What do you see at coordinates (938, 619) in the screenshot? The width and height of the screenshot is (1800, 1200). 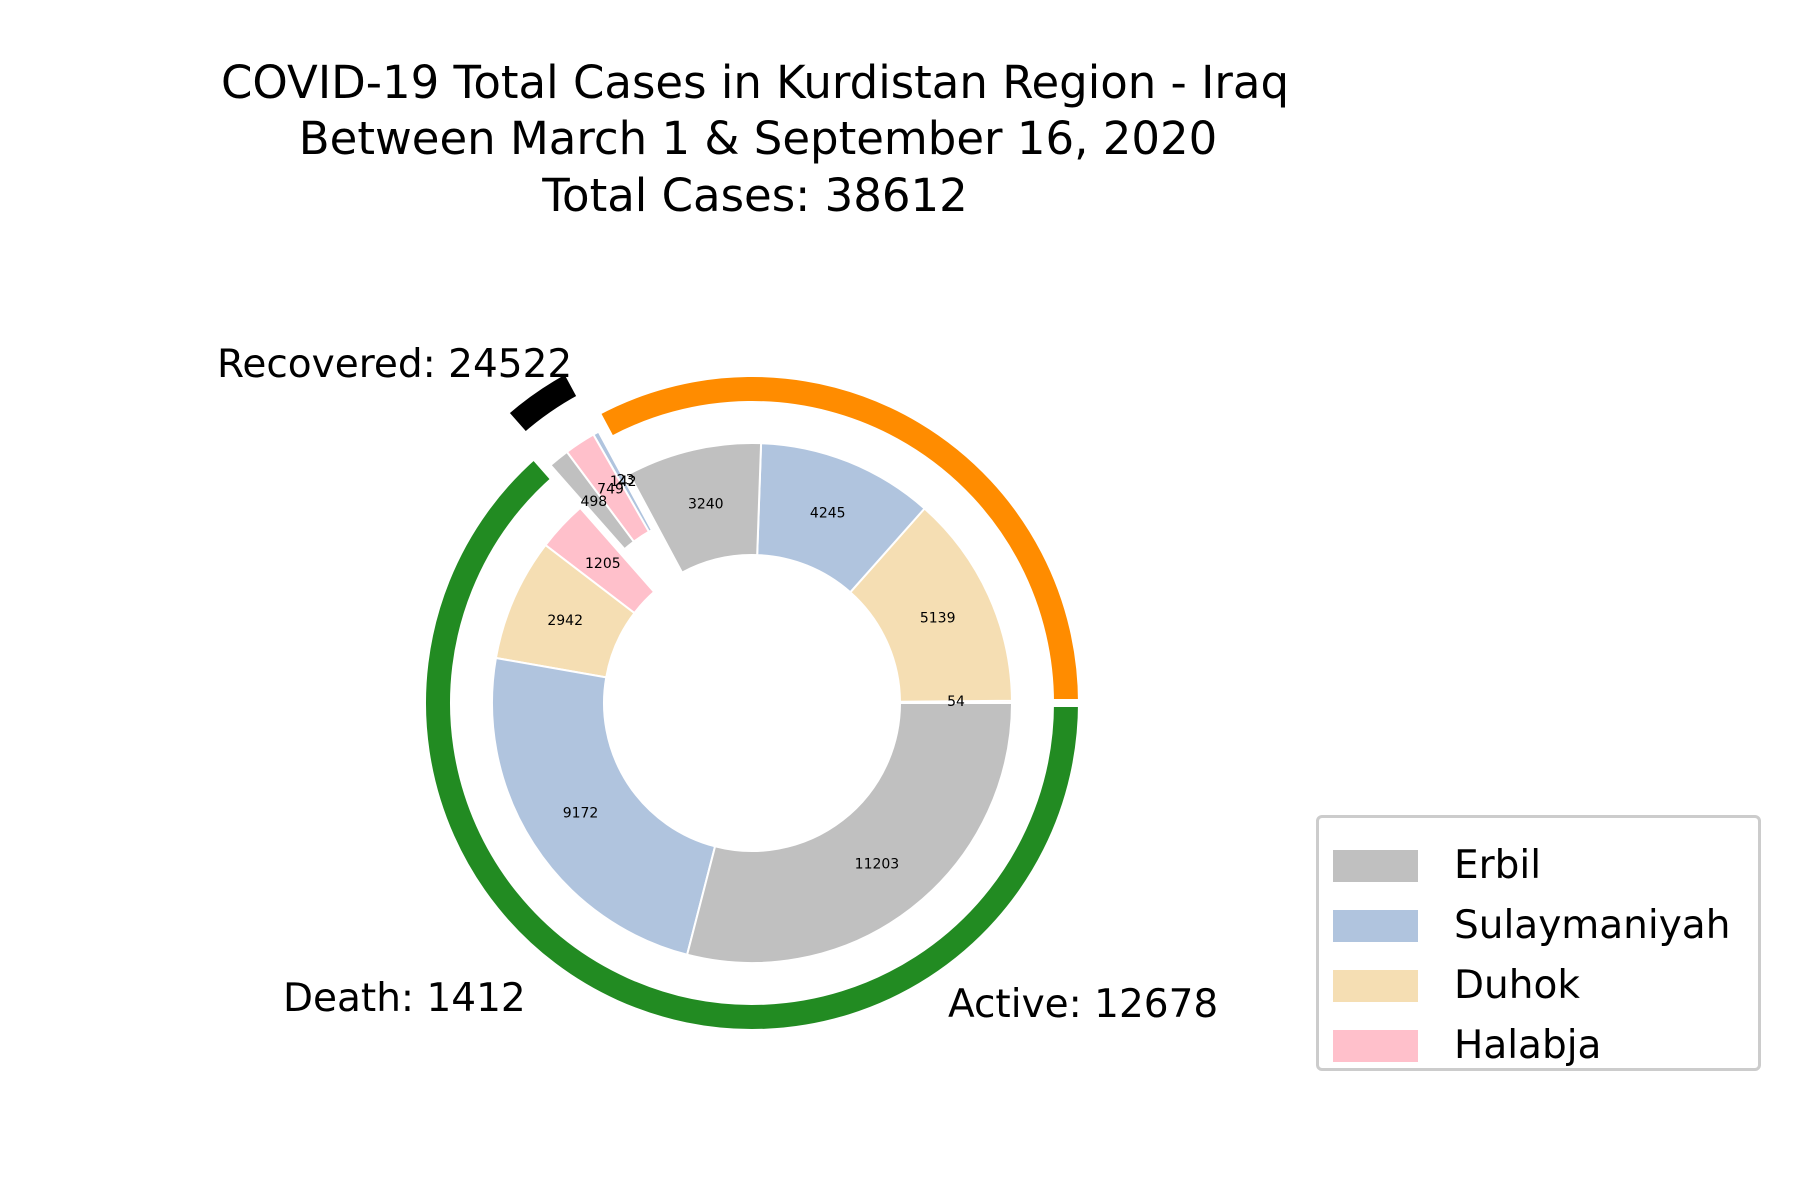 I see `slice-label-active-duhok: 5139` at bounding box center [938, 619].